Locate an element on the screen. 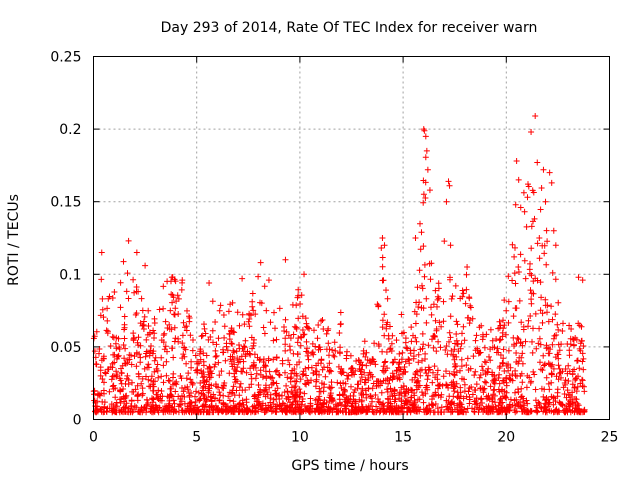  y-tick-label: 0.25 is located at coordinates (65, 58).